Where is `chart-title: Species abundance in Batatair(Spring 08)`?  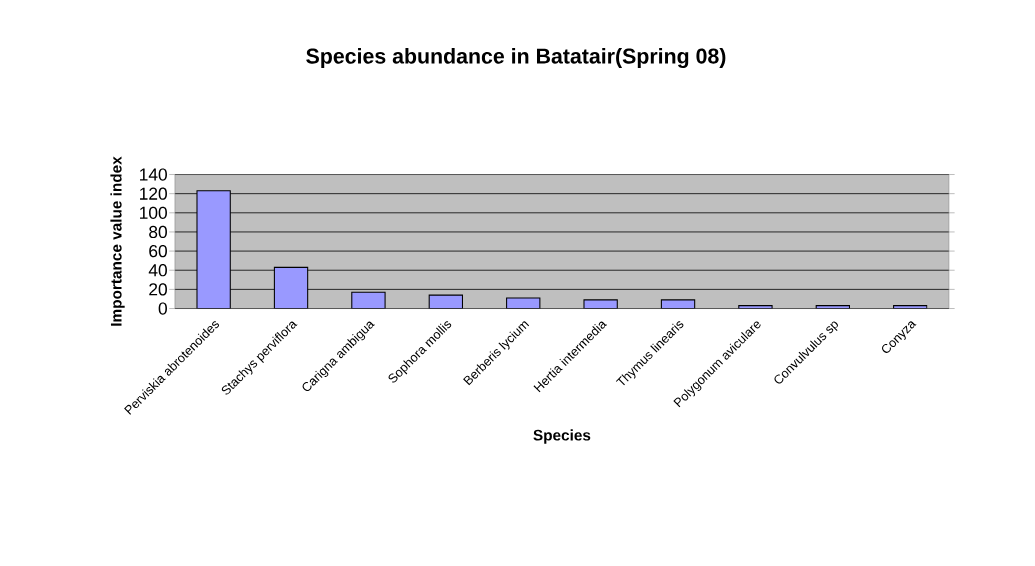
chart-title: Species abundance in Batatair(Spring 08) is located at coordinates (516, 58).